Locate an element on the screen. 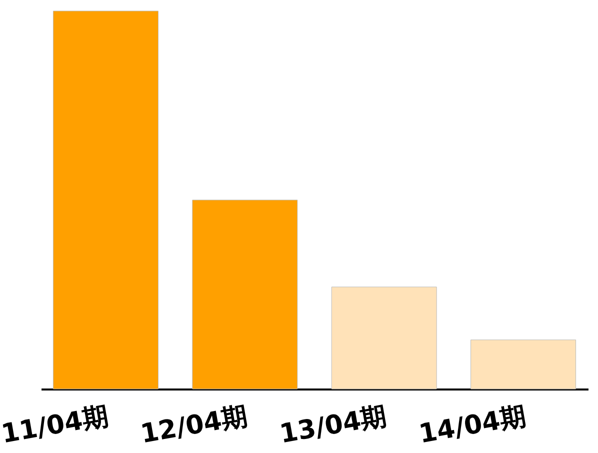 Image resolution: width=598 pixels, height=453 pixels. x-tick-label: 13/04期 is located at coordinates (333, 426).